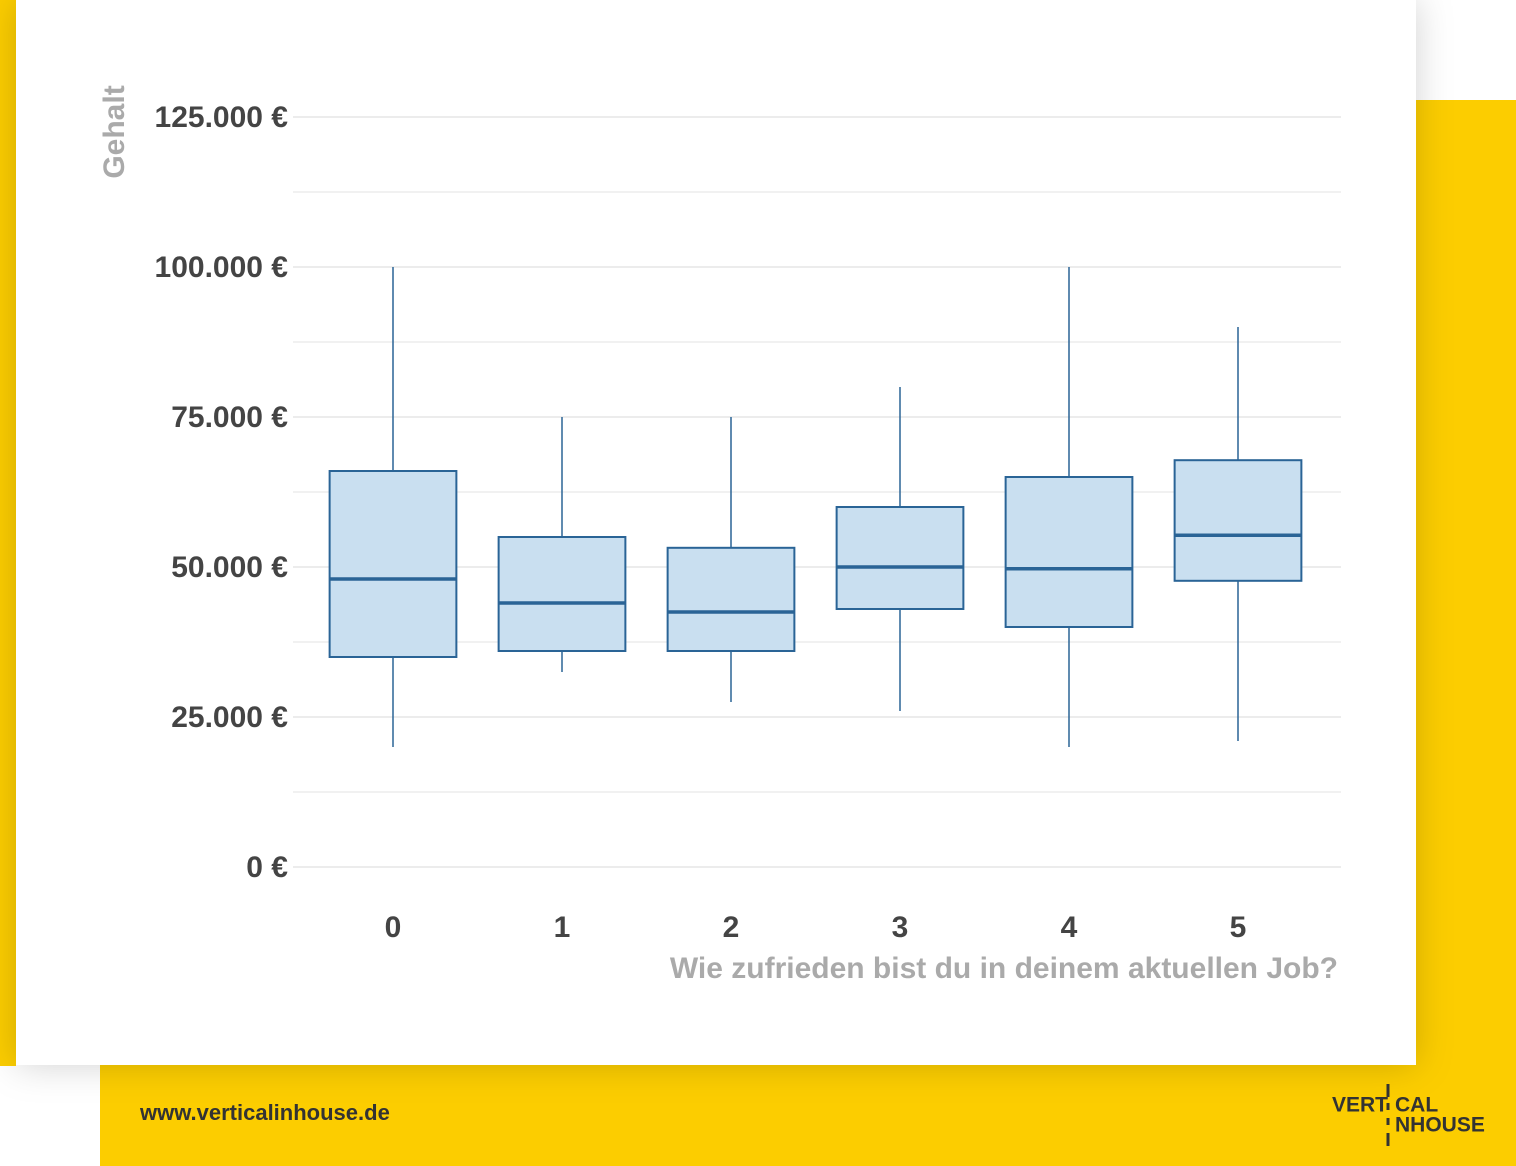  Describe the element at coordinates (900, 927) in the screenshot. I see `x-tick-label: 3` at that location.